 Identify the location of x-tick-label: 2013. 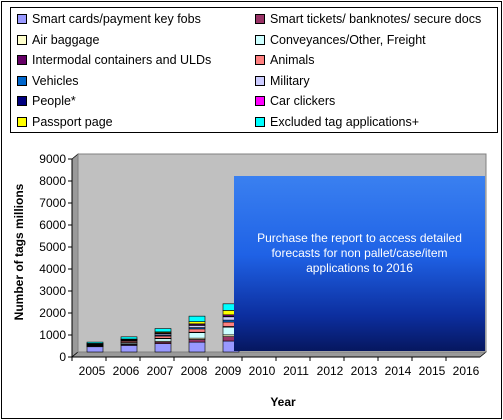
(364, 371).